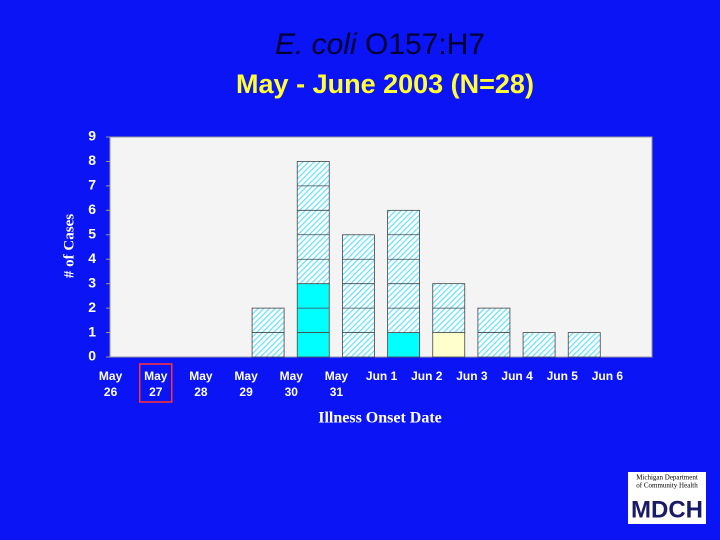 Image resolution: width=720 pixels, height=540 pixels. What do you see at coordinates (336, 384) in the screenshot?
I see `x-tick-label: May 31` at bounding box center [336, 384].